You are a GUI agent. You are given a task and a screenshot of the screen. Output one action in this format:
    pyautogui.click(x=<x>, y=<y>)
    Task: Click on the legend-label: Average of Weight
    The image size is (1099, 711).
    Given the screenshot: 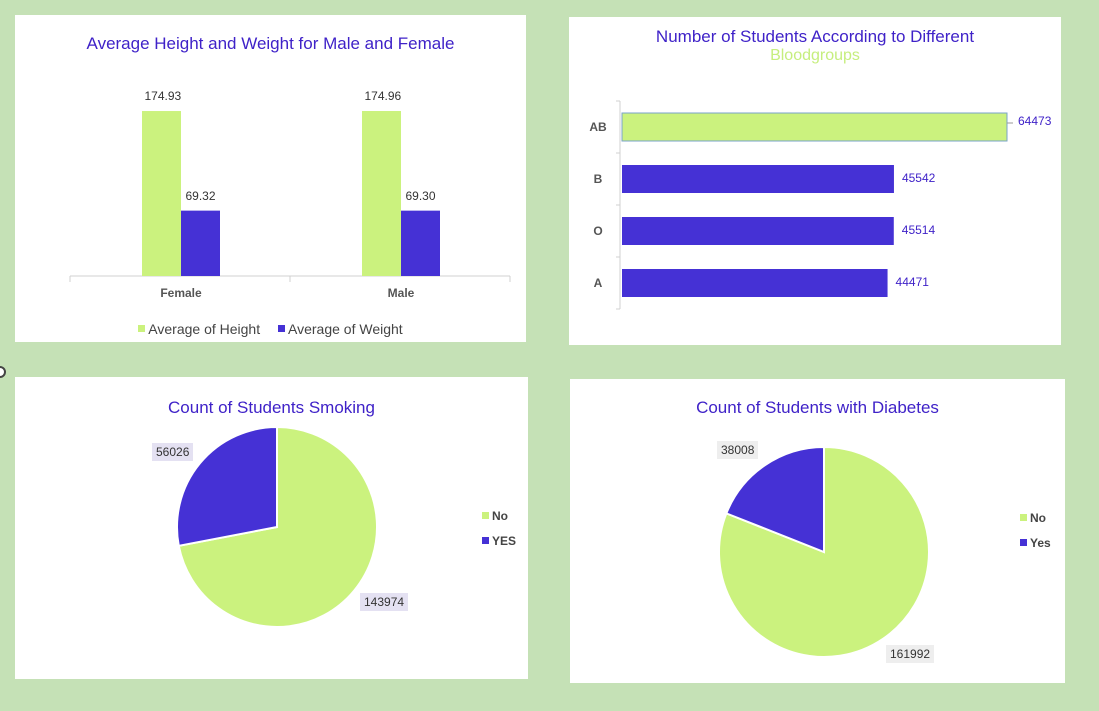 What is the action you would take?
    pyautogui.click(x=345, y=328)
    